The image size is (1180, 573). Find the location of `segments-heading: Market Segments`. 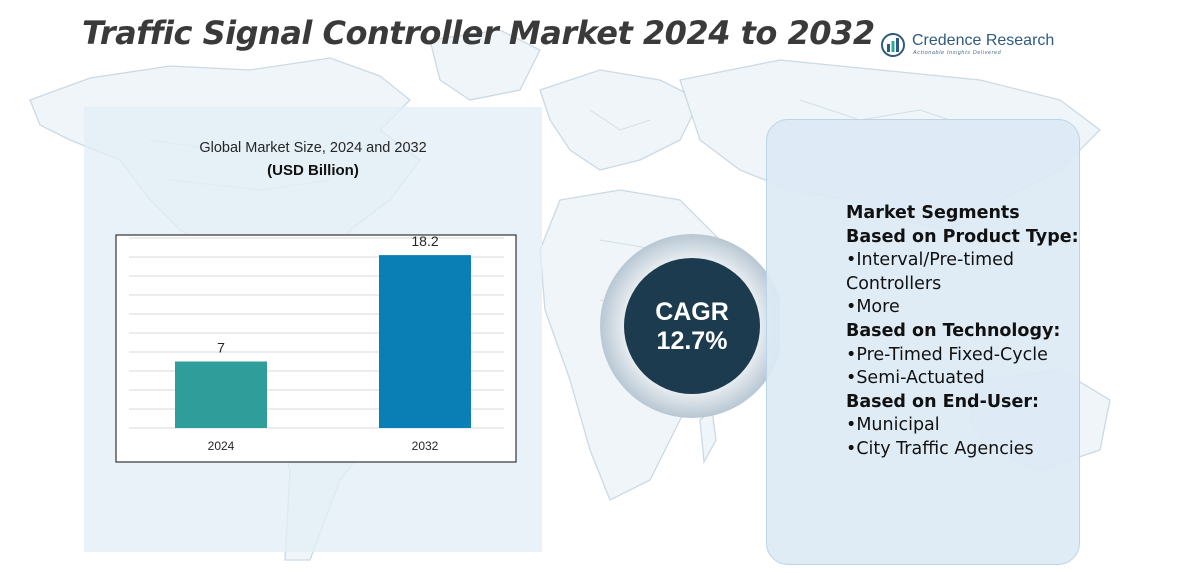

segments-heading: Market Segments is located at coordinates (933, 213).